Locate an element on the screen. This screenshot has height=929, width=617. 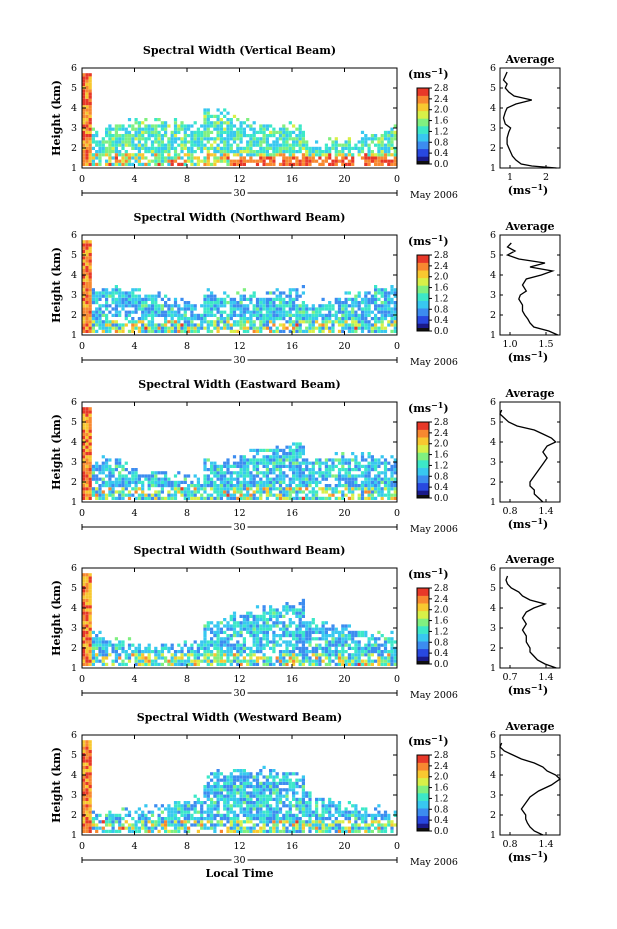
avg-x-tick-label: 0.8 is located at coordinates (509, 511).